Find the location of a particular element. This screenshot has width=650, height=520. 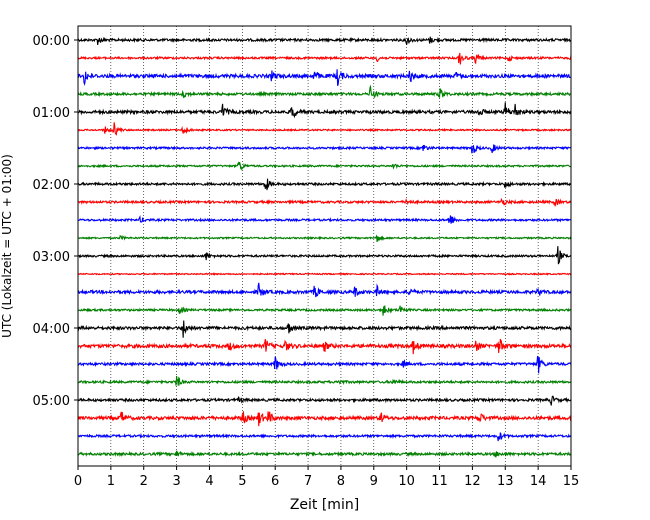

x-tick-label: 12 is located at coordinates (472, 481).